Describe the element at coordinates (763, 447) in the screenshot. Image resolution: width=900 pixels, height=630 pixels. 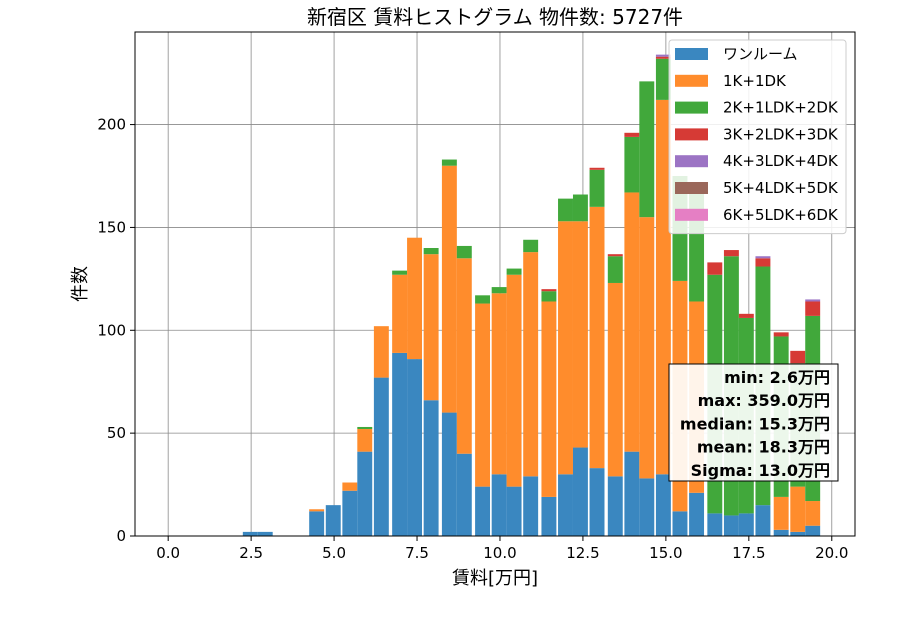
I see `stats-line: mean: 18.3万円` at that location.